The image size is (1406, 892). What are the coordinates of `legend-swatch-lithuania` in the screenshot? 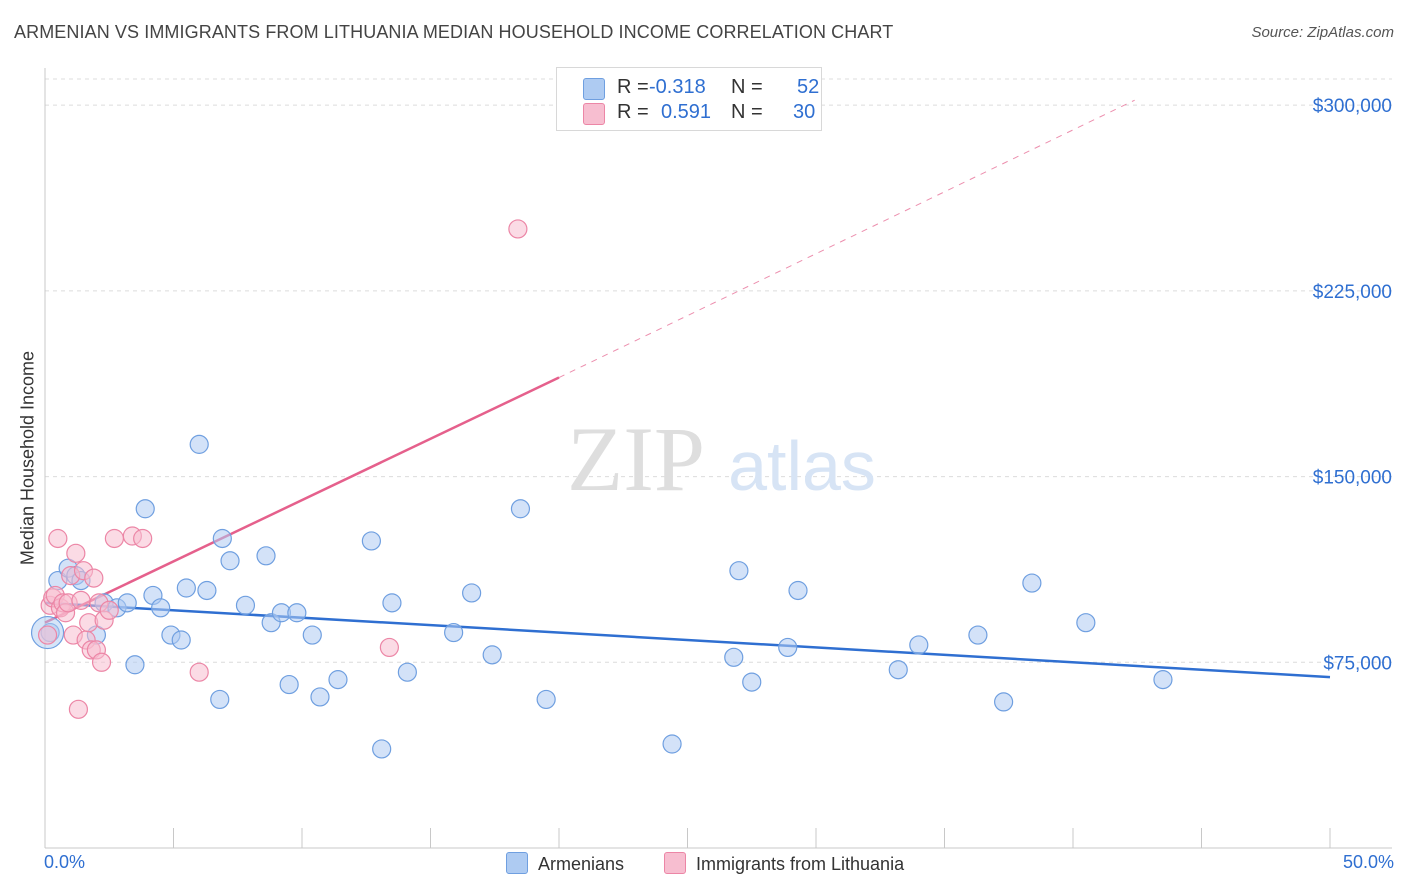 It's located at (594, 114).